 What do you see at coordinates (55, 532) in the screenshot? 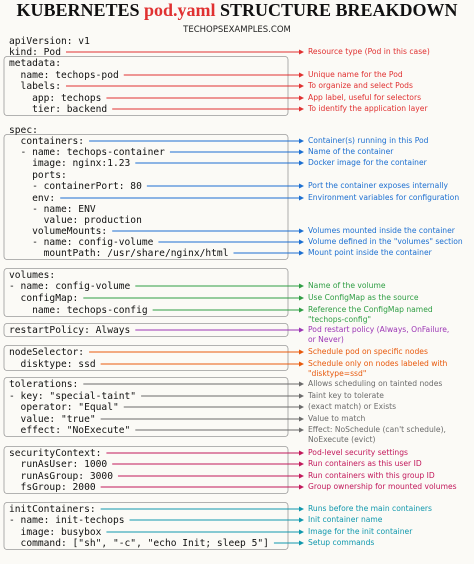
I see `code-line: image: busybox` at bounding box center [55, 532].